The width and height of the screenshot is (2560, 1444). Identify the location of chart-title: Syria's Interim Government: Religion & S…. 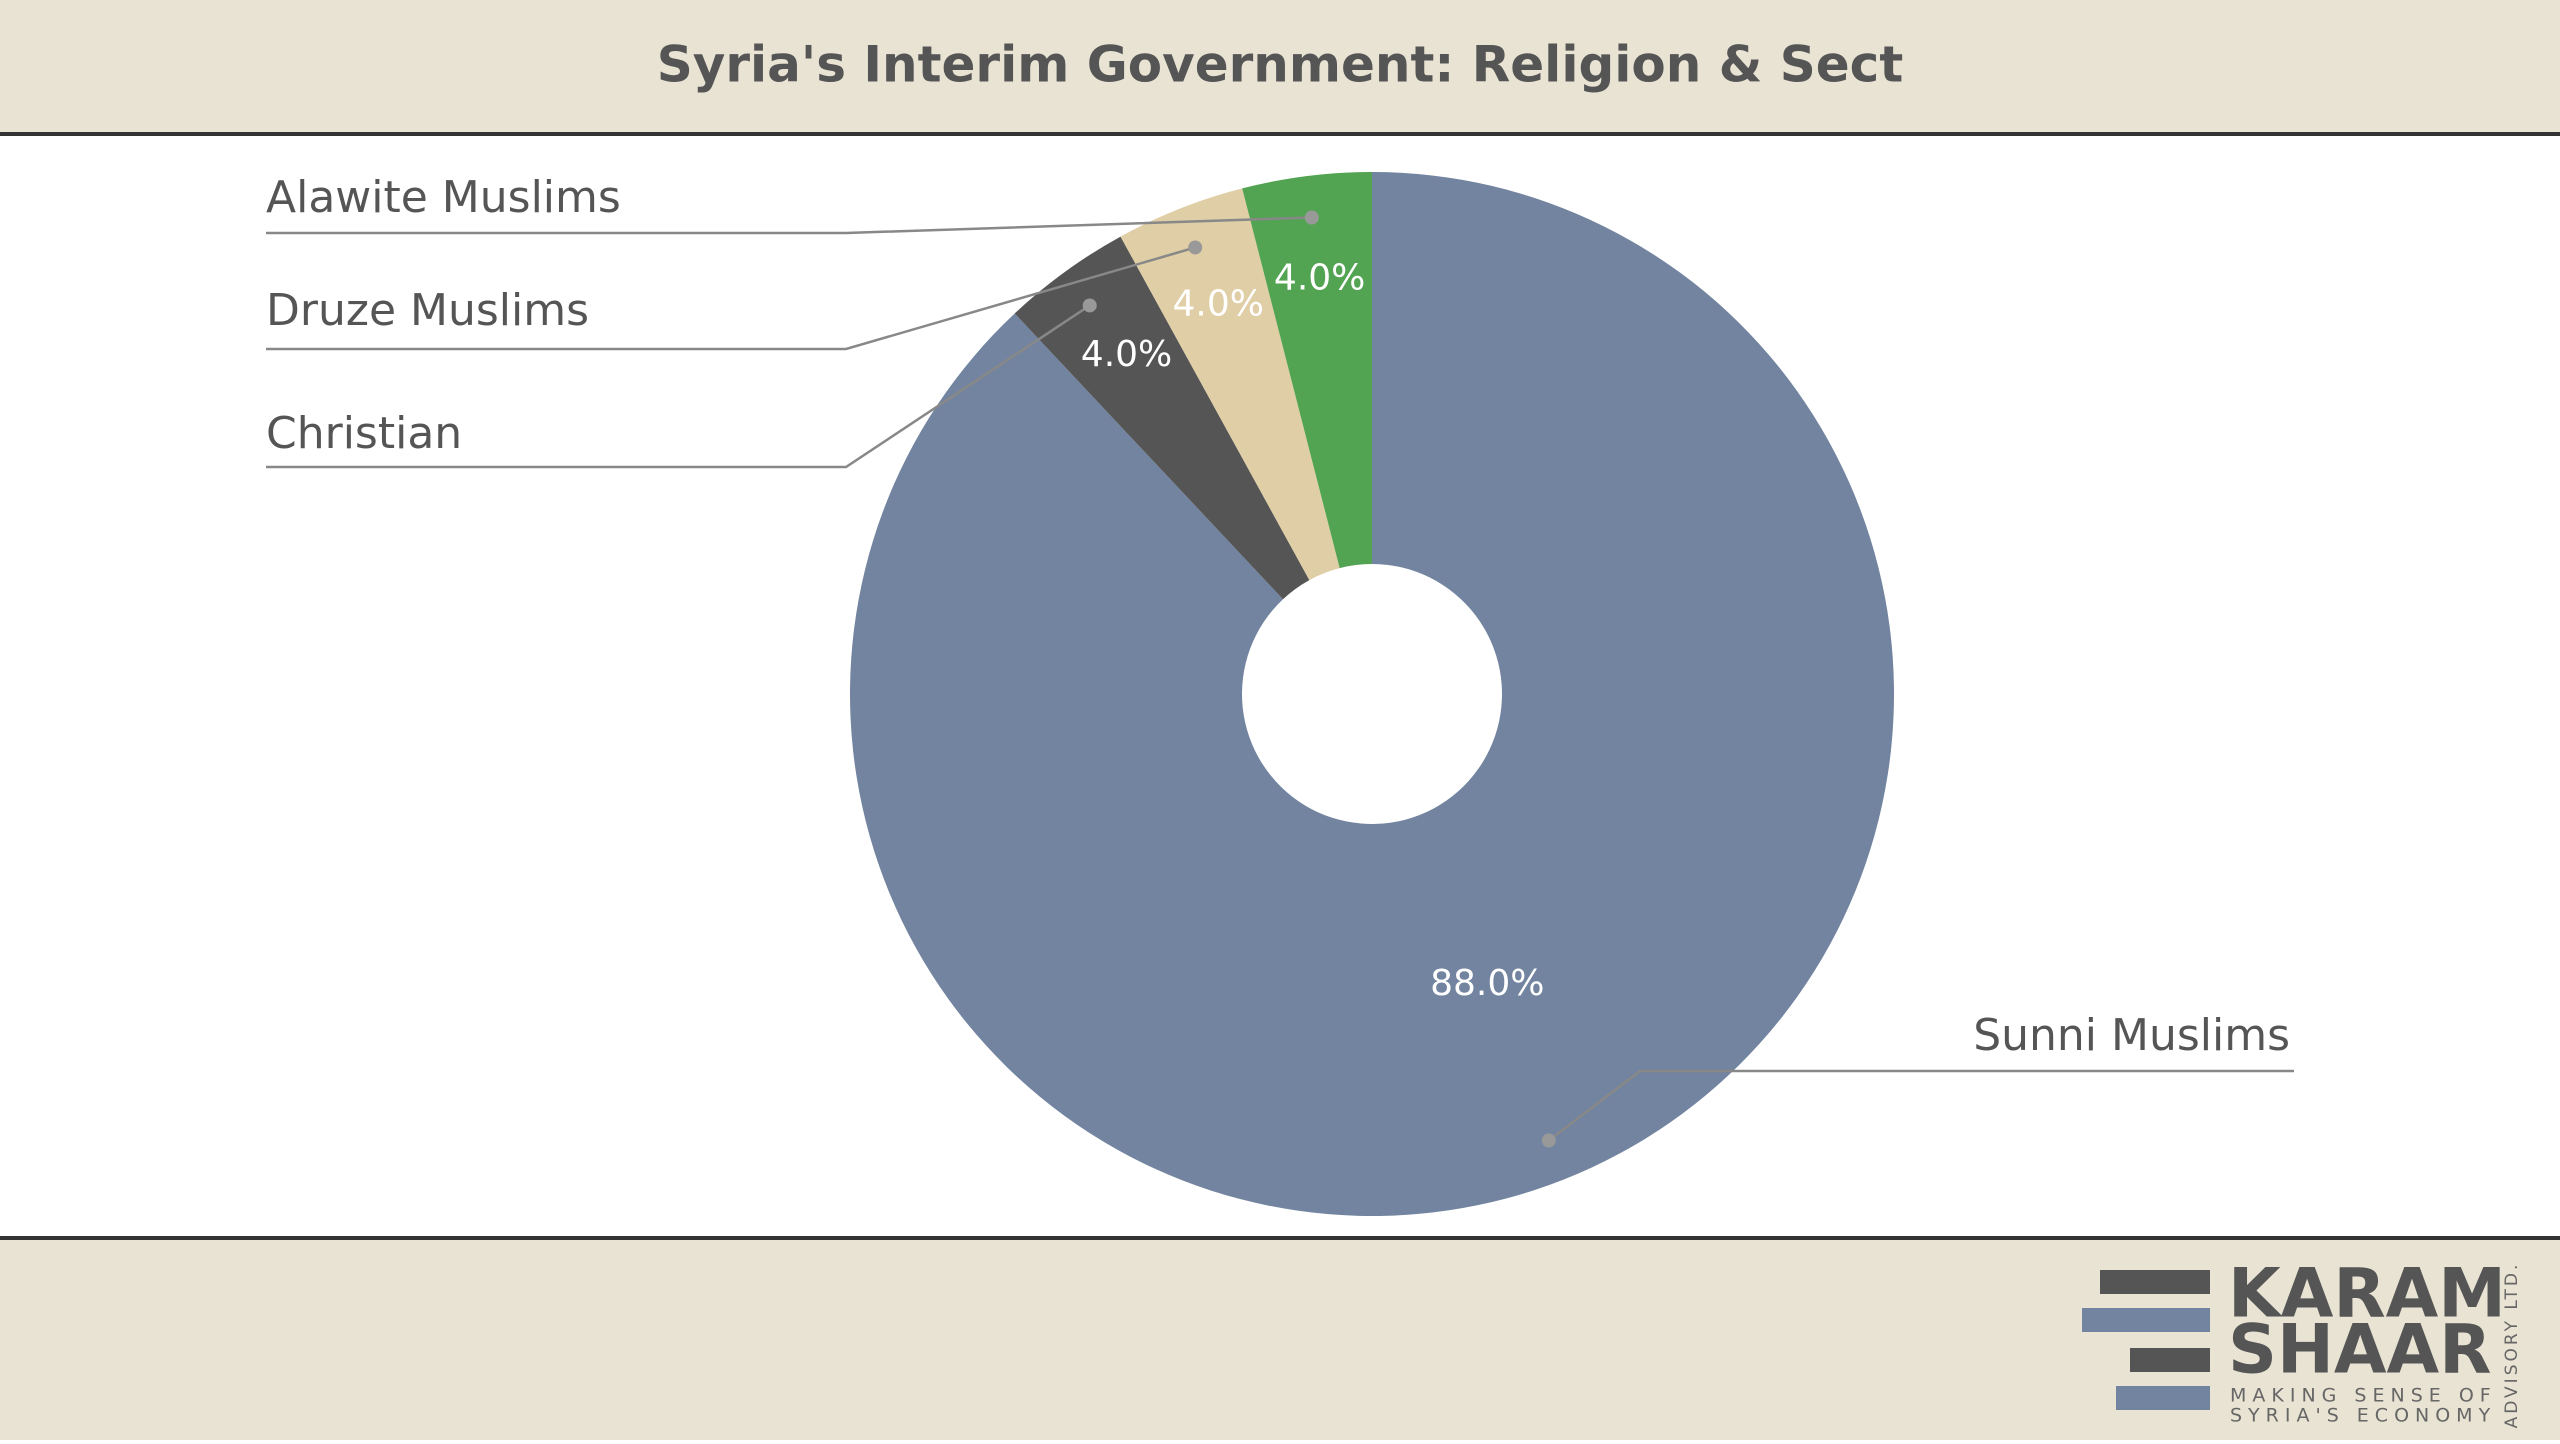
(1280, 65).